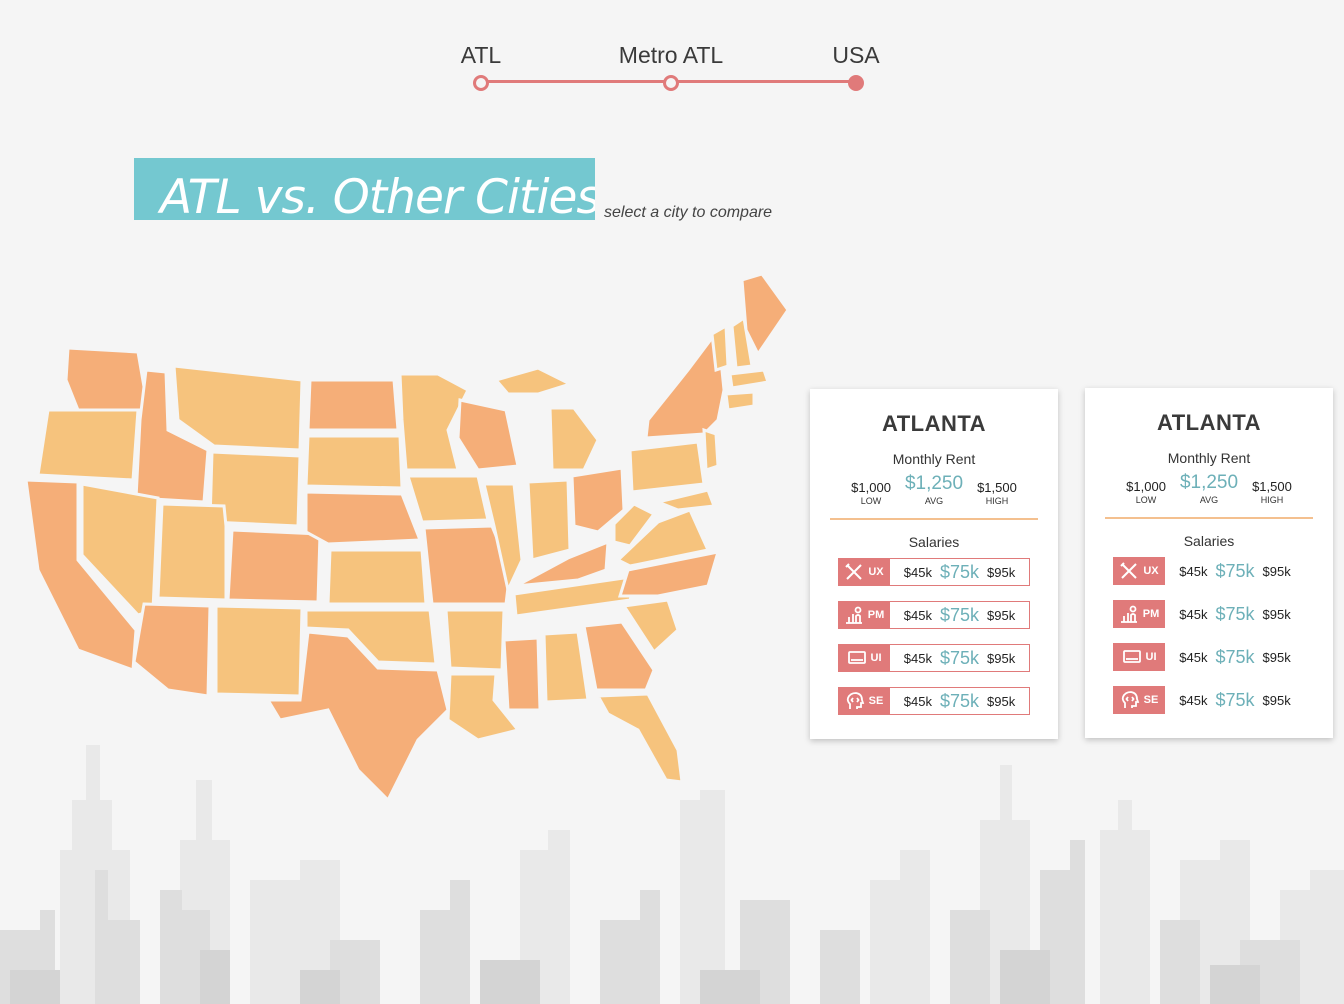  What do you see at coordinates (669, 574) in the screenshot?
I see `state-north-carolina` at bounding box center [669, 574].